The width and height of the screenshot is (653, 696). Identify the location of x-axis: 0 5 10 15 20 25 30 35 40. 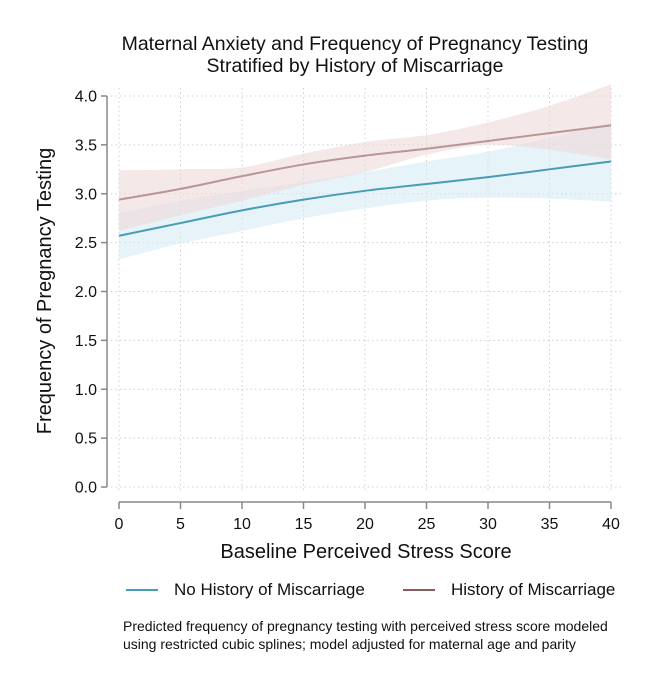
(367, 517).